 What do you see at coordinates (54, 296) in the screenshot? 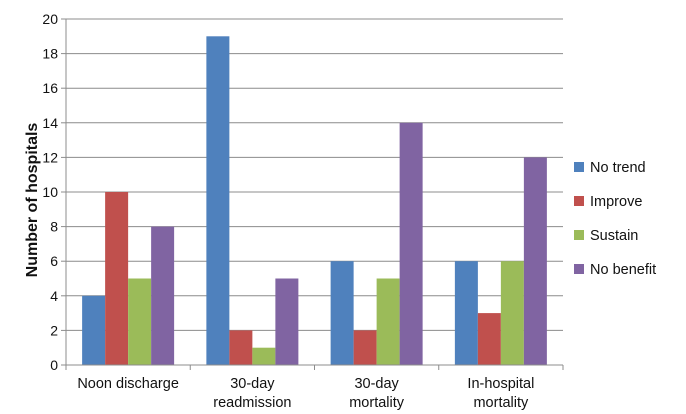
I see `y-tick-label: 4` at bounding box center [54, 296].